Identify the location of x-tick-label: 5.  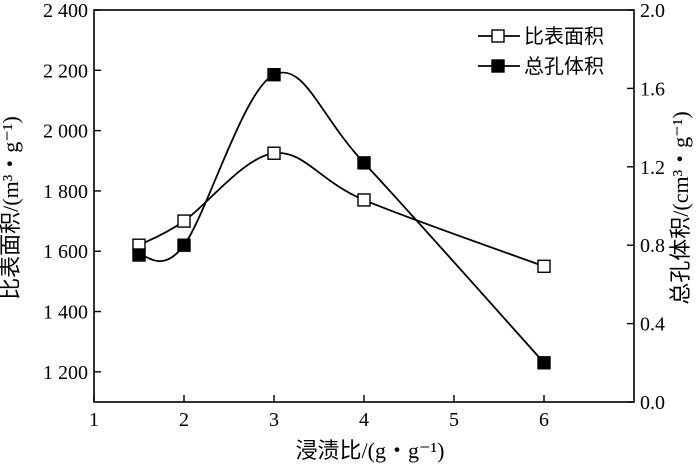
(454, 420).